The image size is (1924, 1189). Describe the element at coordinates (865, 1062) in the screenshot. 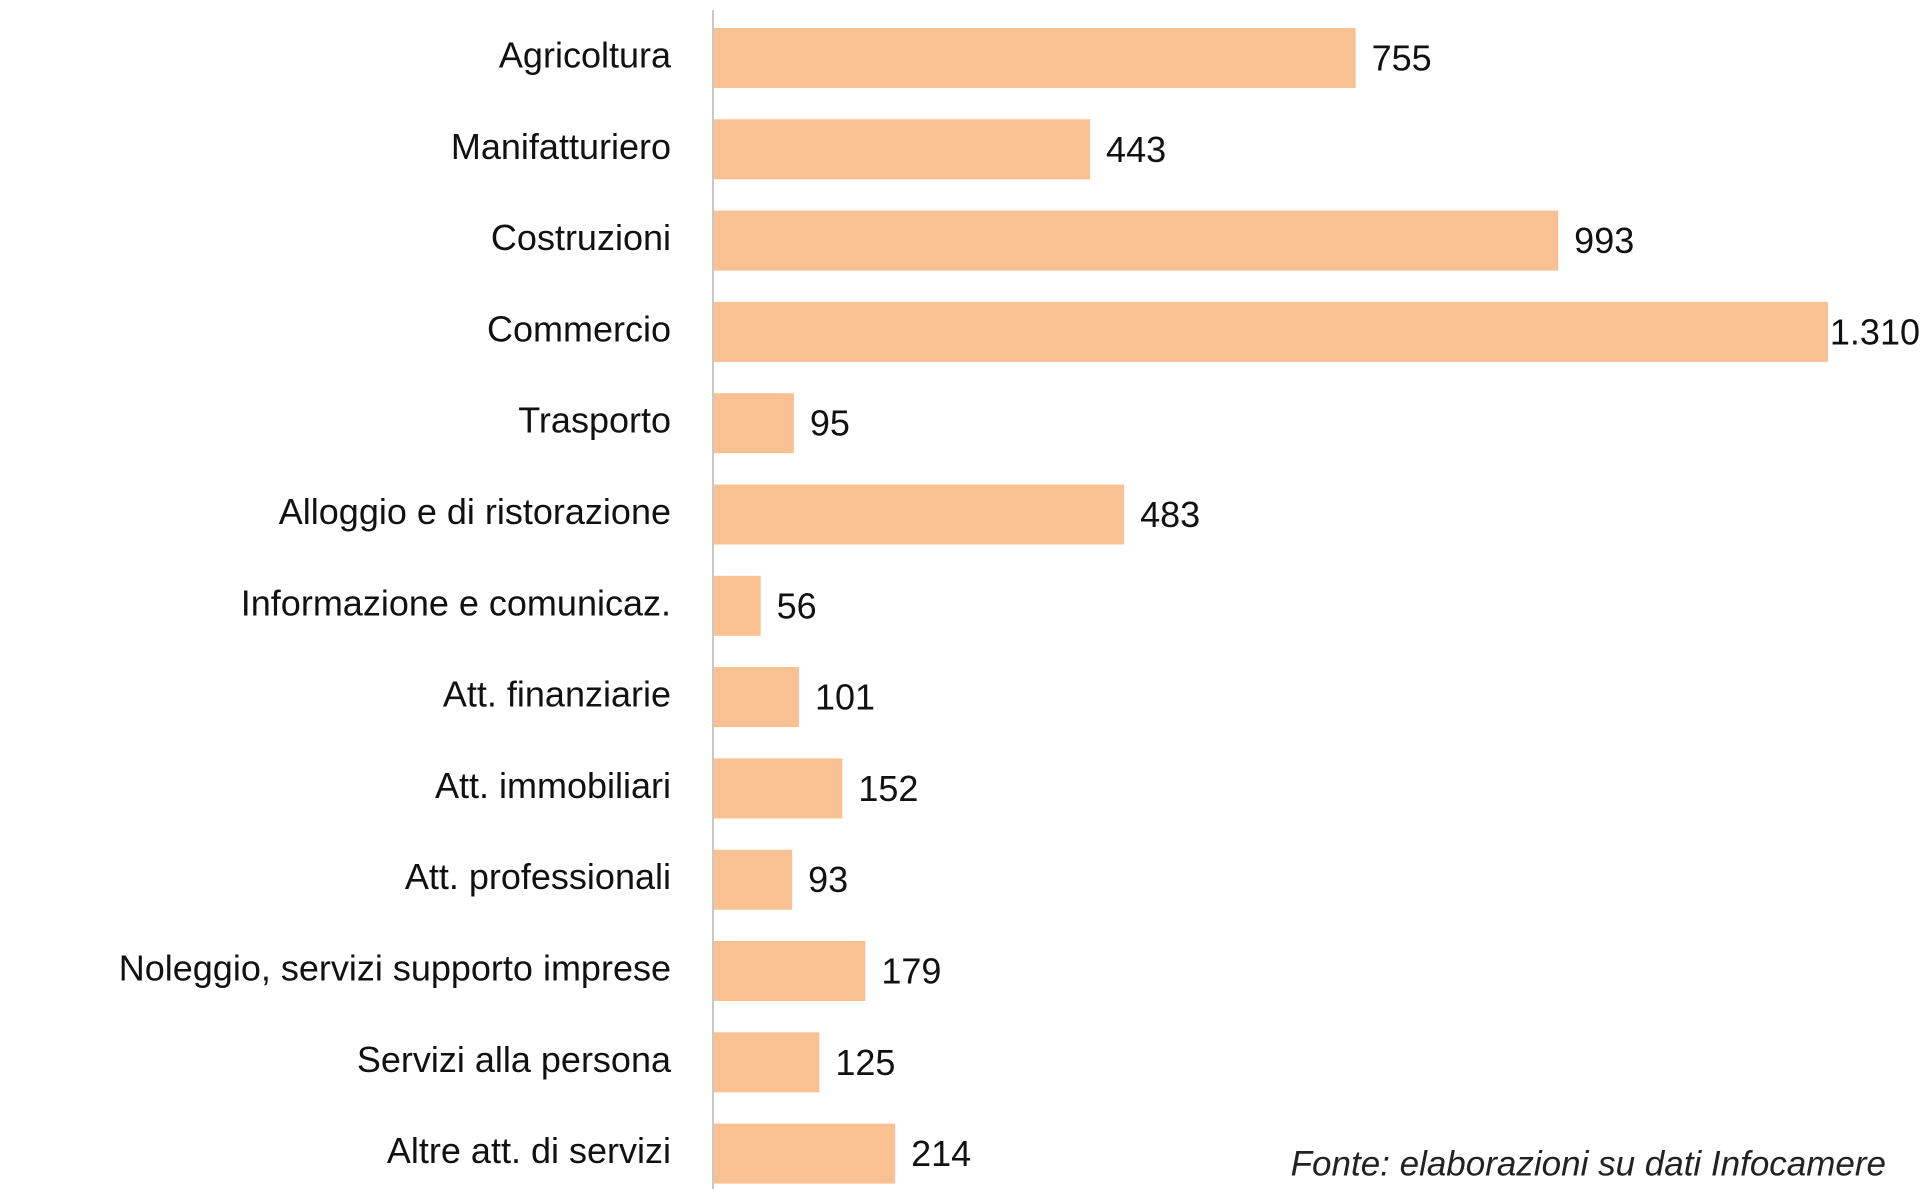

I see `data-label: 125` at that location.